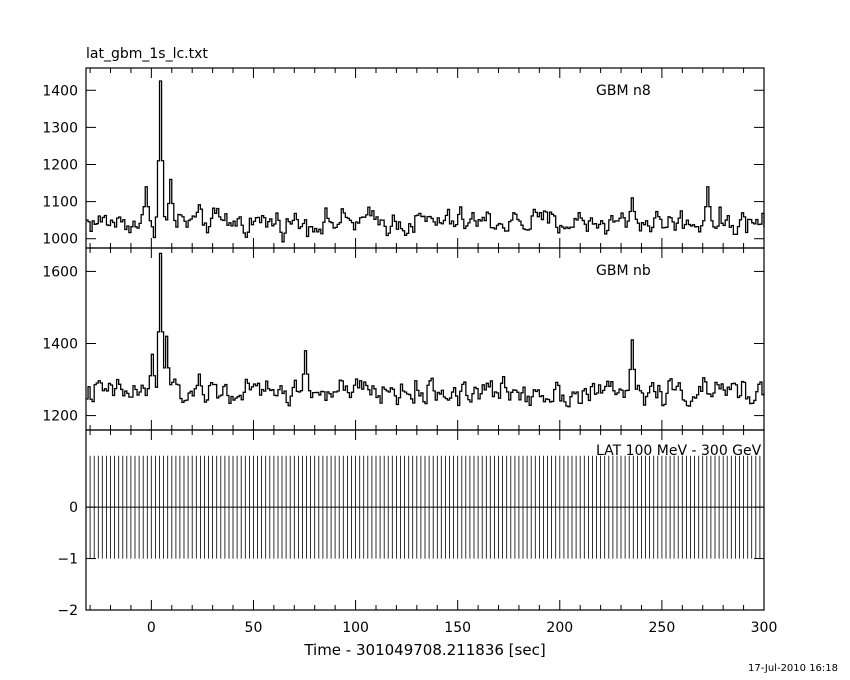 Image resolution: width=850 pixels, height=680 pixels. What do you see at coordinates (623, 271) in the screenshot?
I see `panel-label-2: GBM nb` at bounding box center [623, 271].